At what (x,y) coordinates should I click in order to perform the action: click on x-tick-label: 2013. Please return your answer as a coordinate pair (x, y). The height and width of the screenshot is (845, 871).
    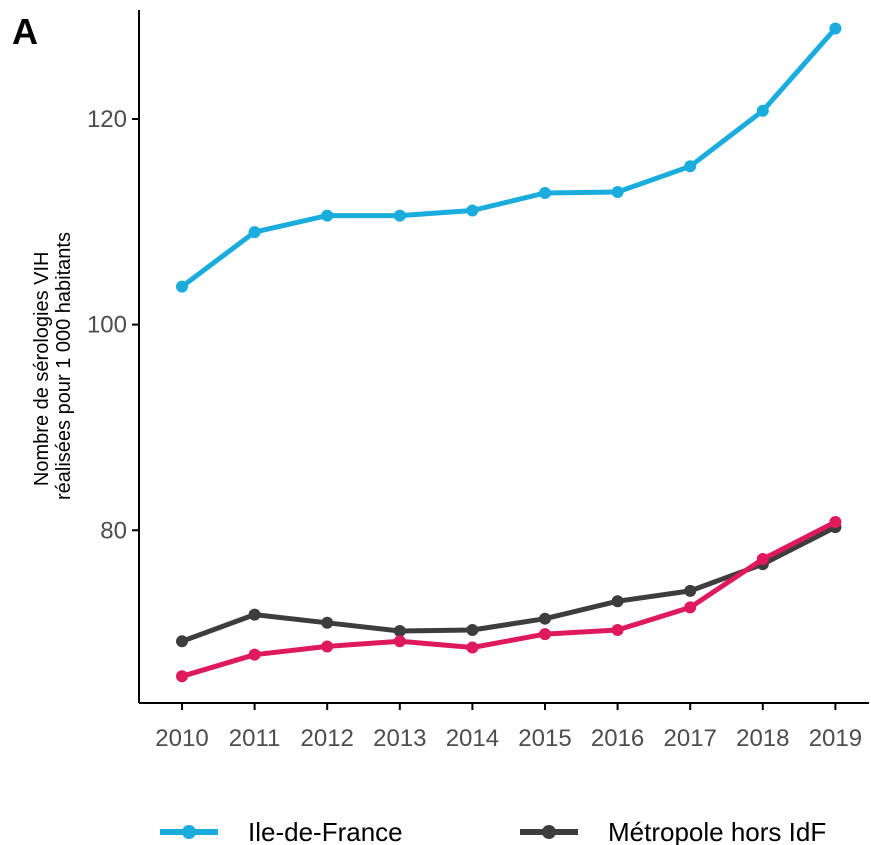
    Looking at the image, I should click on (399, 738).